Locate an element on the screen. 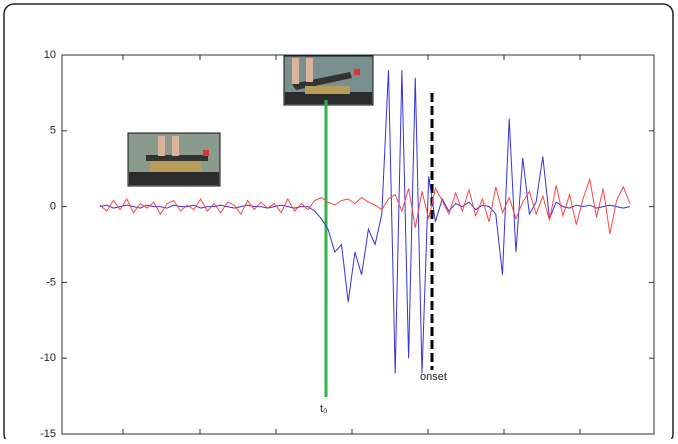  y-tick-label: -5 is located at coordinates (51, 282).